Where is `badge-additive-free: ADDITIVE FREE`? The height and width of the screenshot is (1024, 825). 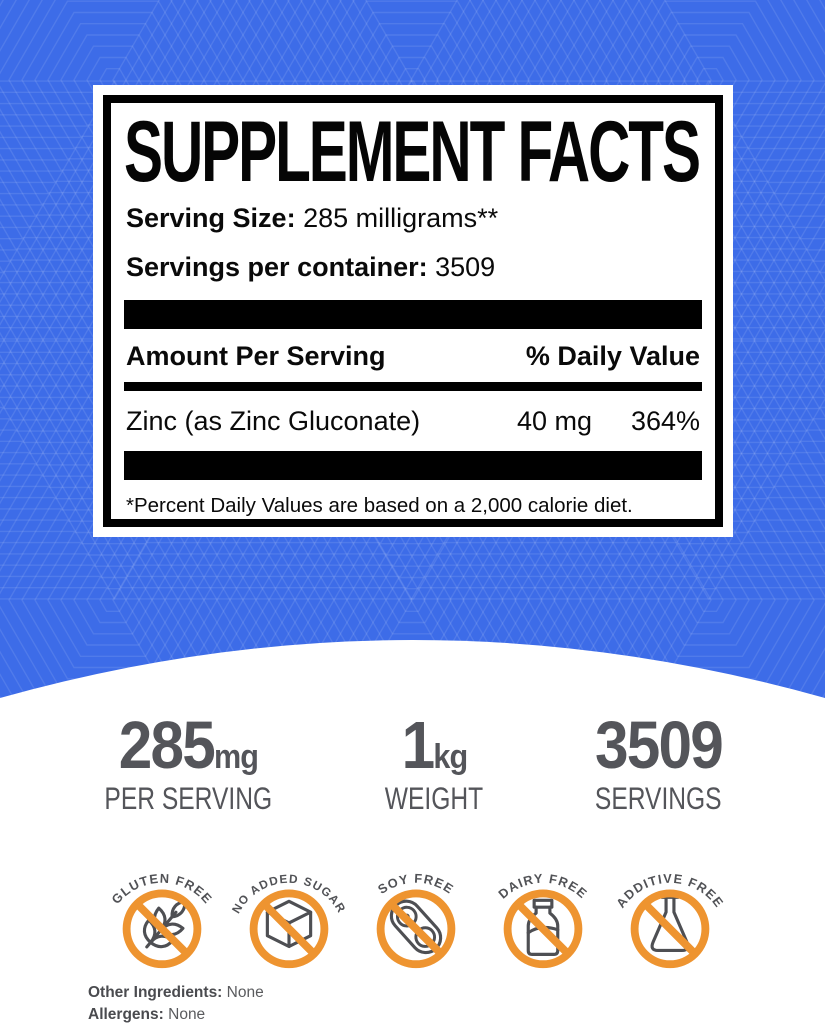
badge-additive-free: ADDITIVE FREE is located at coordinates (670, 920).